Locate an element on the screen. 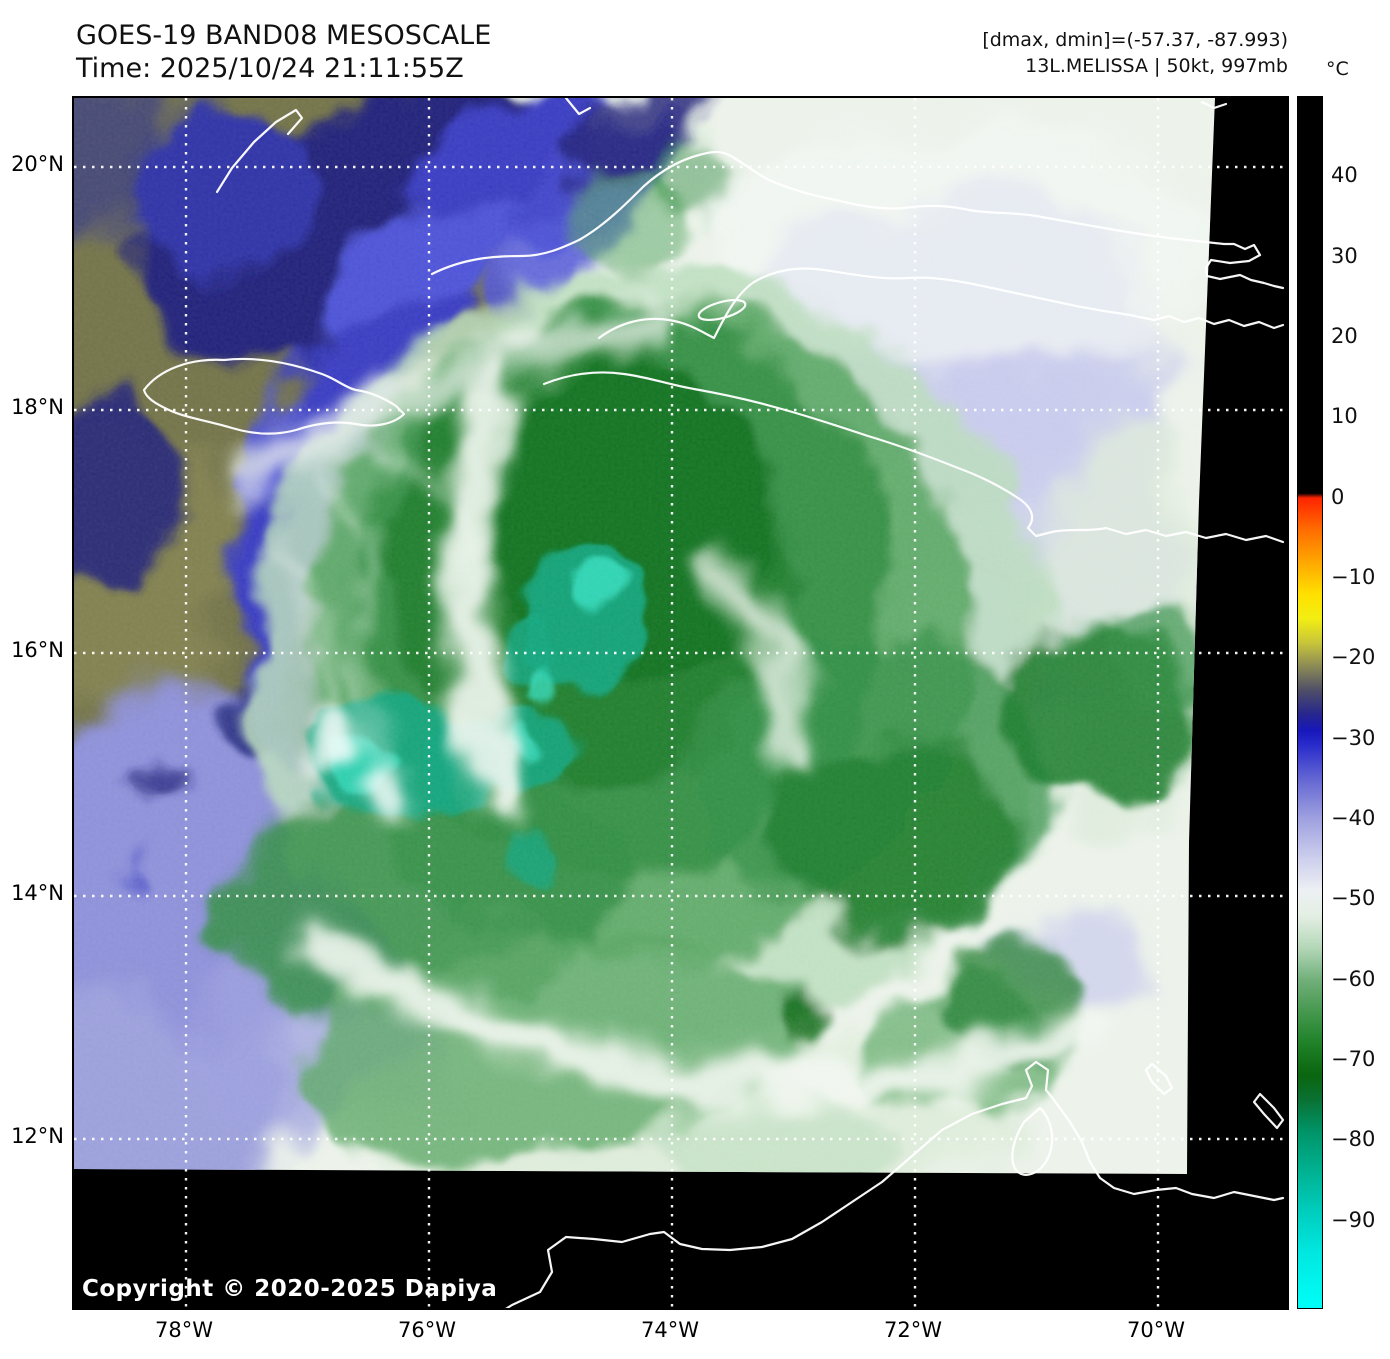 The width and height of the screenshot is (1390, 1359). coastline-hispaniola-north is located at coordinates (941, 303).